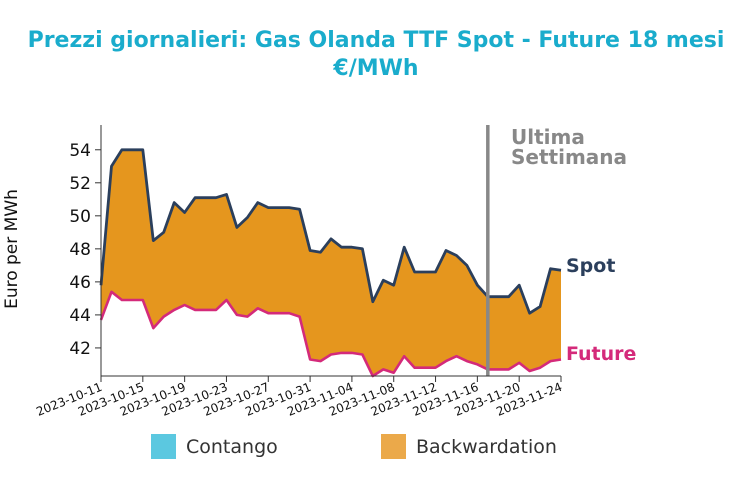 This screenshot has width=752, height=504. Describe the element at coordinates (601, 354) in the screenshot. I see `series-label-future: Future` at that location.